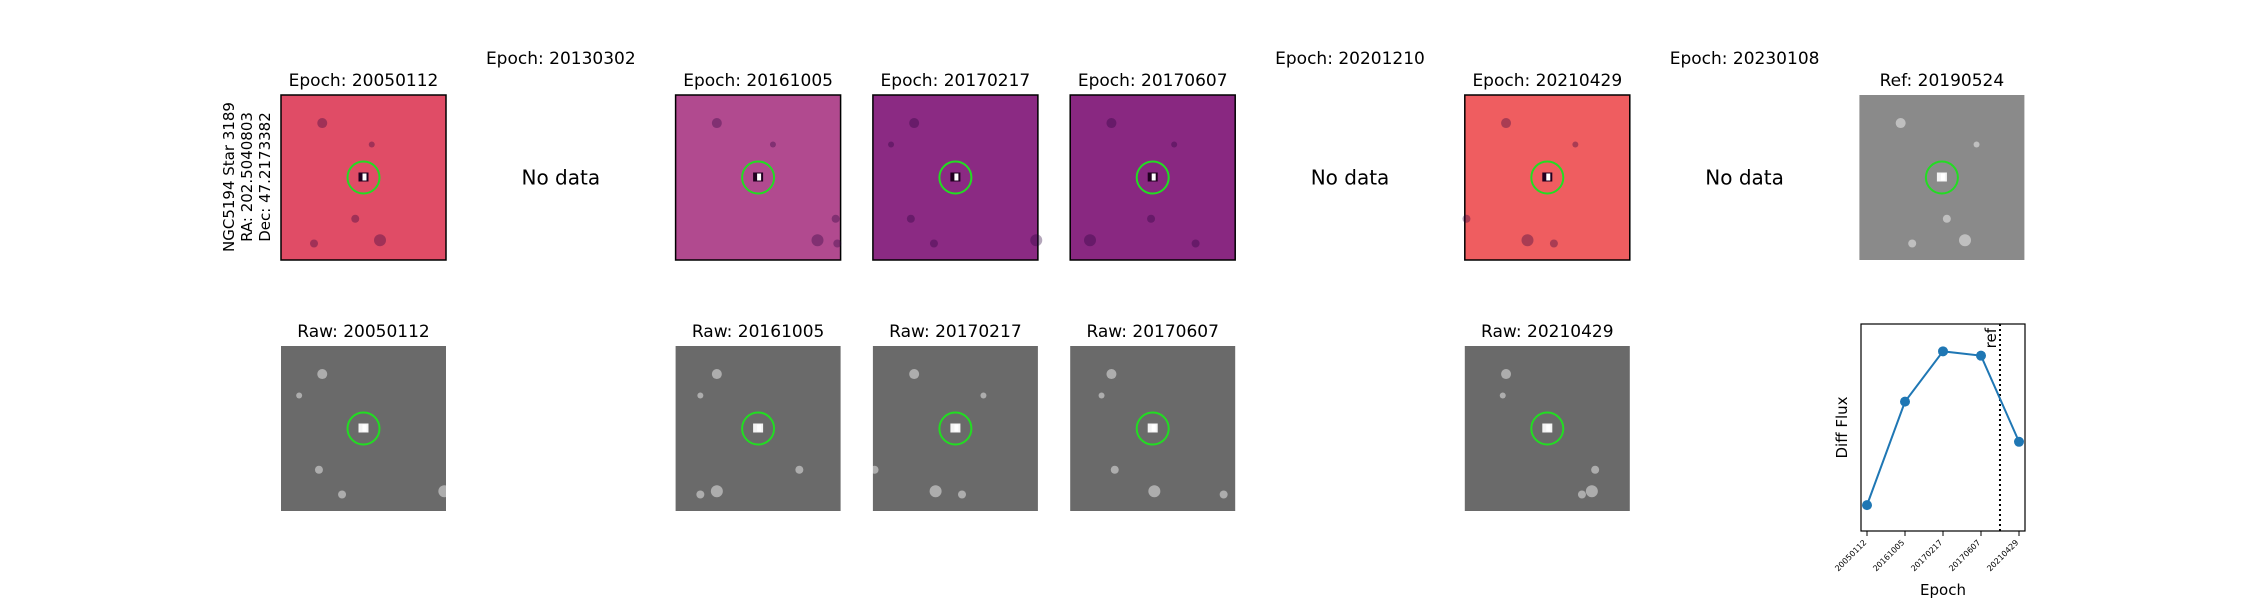 This screenshot has width=2250, height=600. What do you see at coordinates (1850, 555) in the screenshot?
I see `x-tick-label: 20050112` at bounding box center [1850, 555].